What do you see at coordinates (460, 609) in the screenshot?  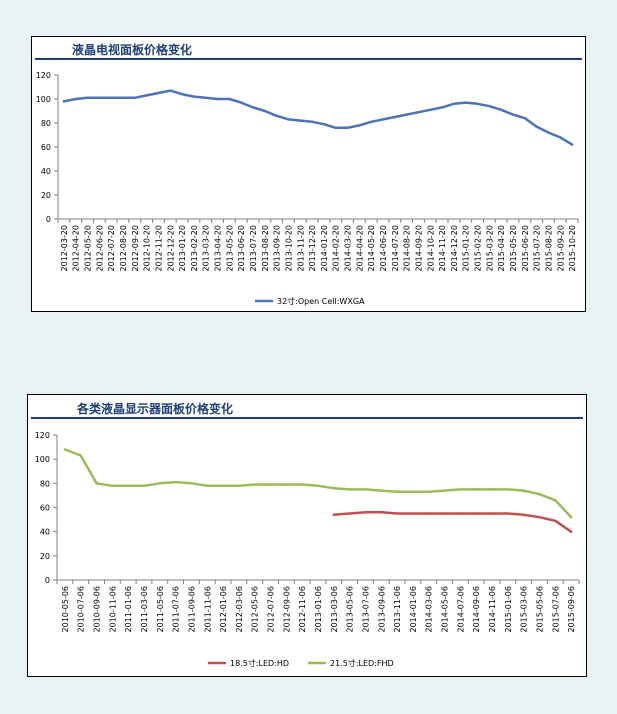 I see `x-tick-label: 2014-07-06` at bounding box center [460, 609].